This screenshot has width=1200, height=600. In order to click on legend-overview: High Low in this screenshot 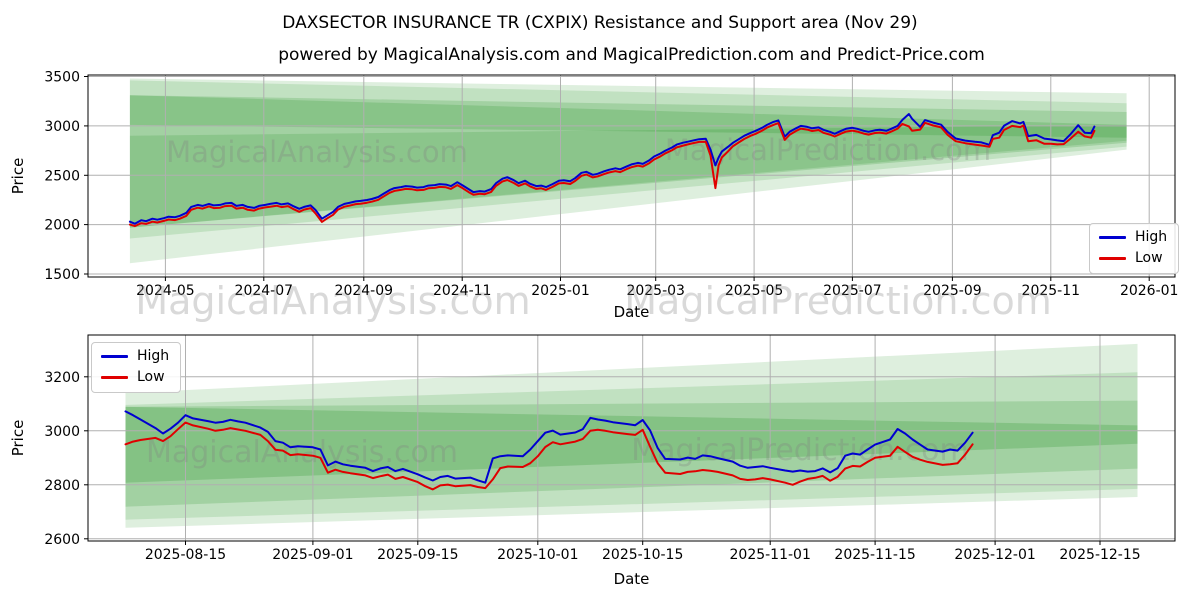, I will do `click(1134, 248)`.